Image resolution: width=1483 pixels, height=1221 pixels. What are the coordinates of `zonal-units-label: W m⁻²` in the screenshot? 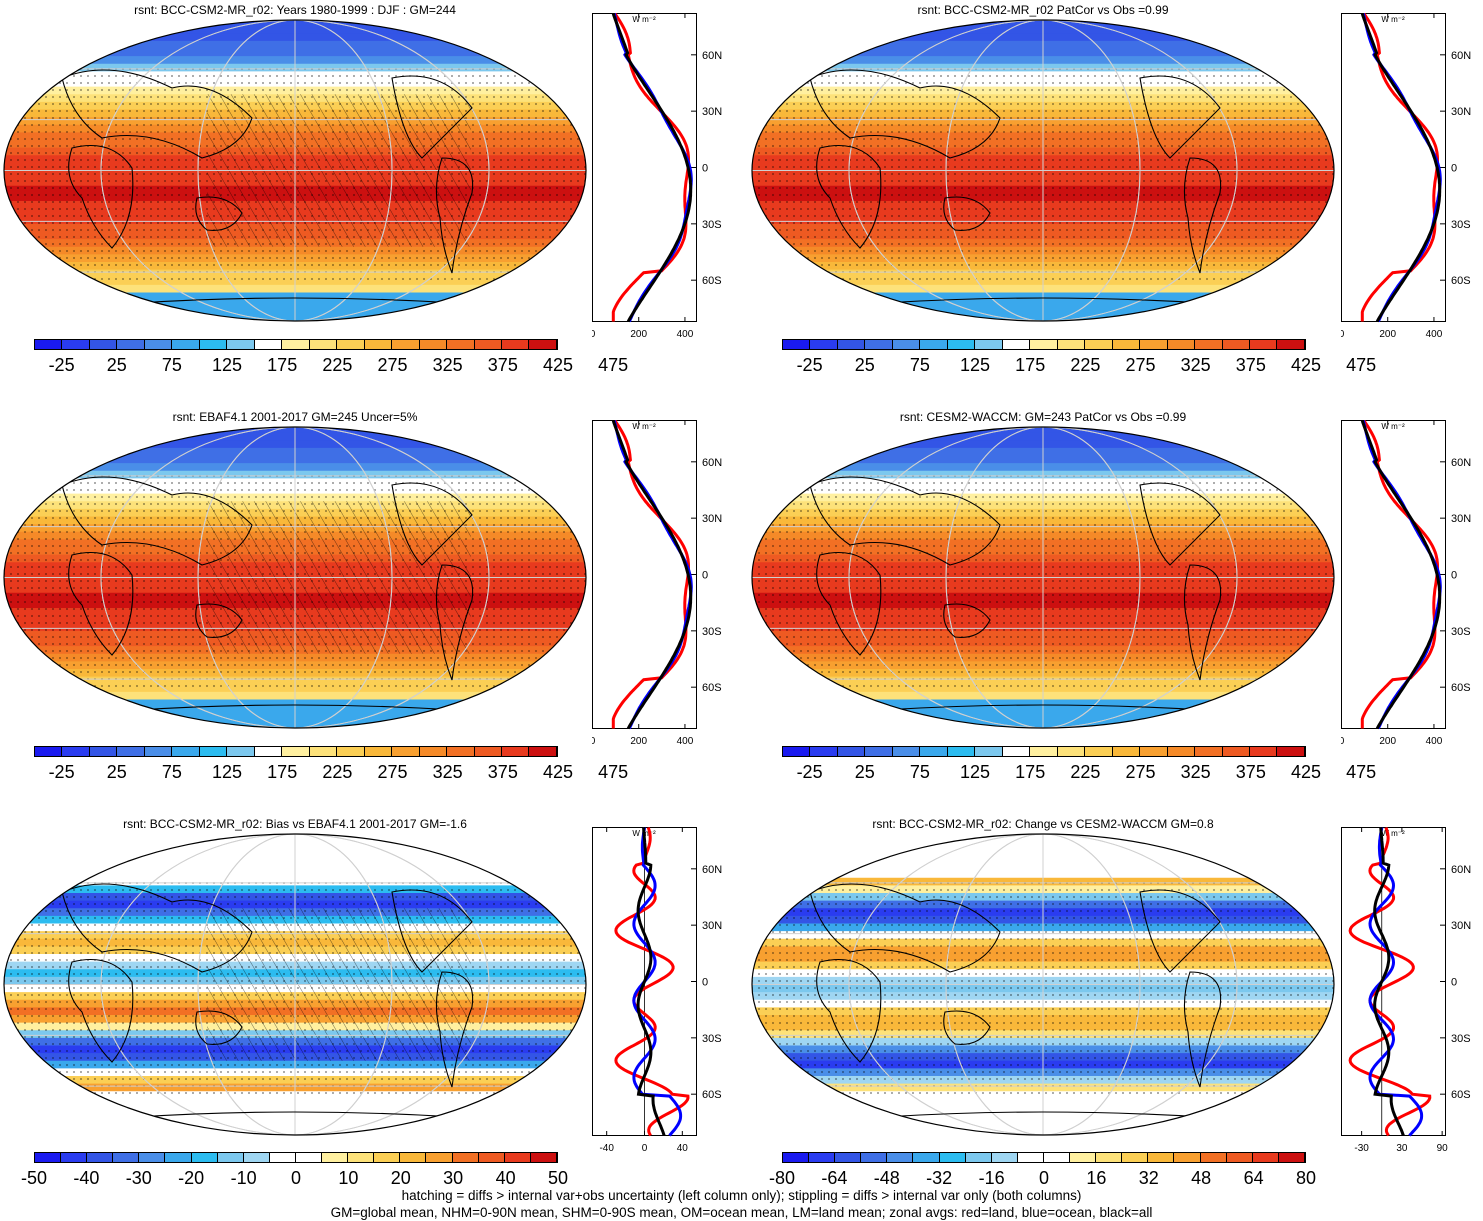 It's located at (1393, 833).